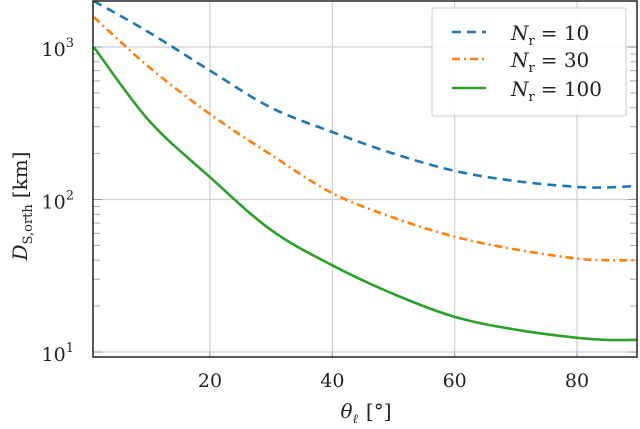 This screenshot has height=429, width=640. What do you see at coordinates (577, 381) in the screenshot?
I see `x-tick-label: 80` at bounding box center [577, 381].